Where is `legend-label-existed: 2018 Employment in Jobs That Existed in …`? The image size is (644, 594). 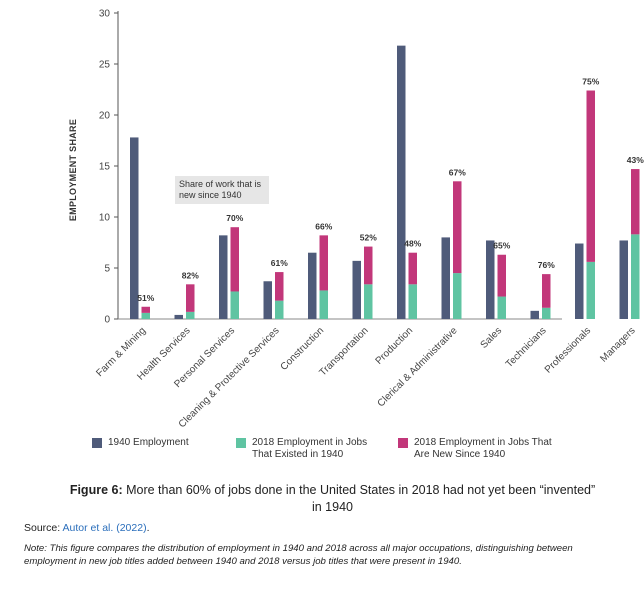 legend-label-existed: 2018 Employment in Jobs That Existed in … is located at coordinates (309, 449).